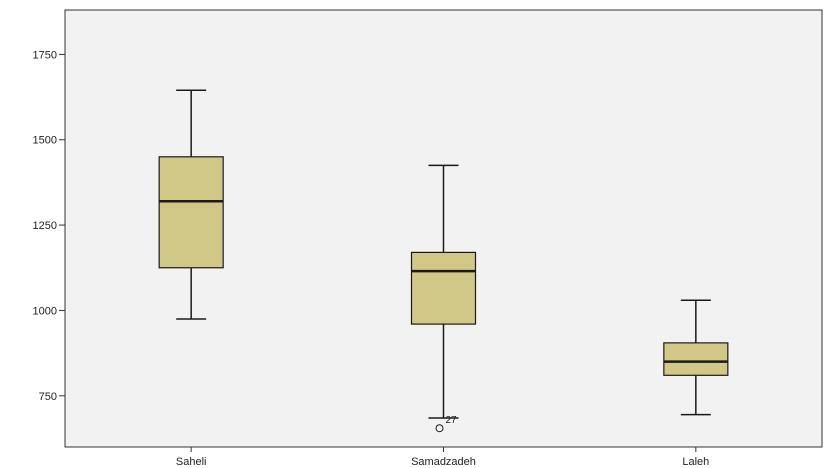  I want to click on box-saheli, so click(191, 204).